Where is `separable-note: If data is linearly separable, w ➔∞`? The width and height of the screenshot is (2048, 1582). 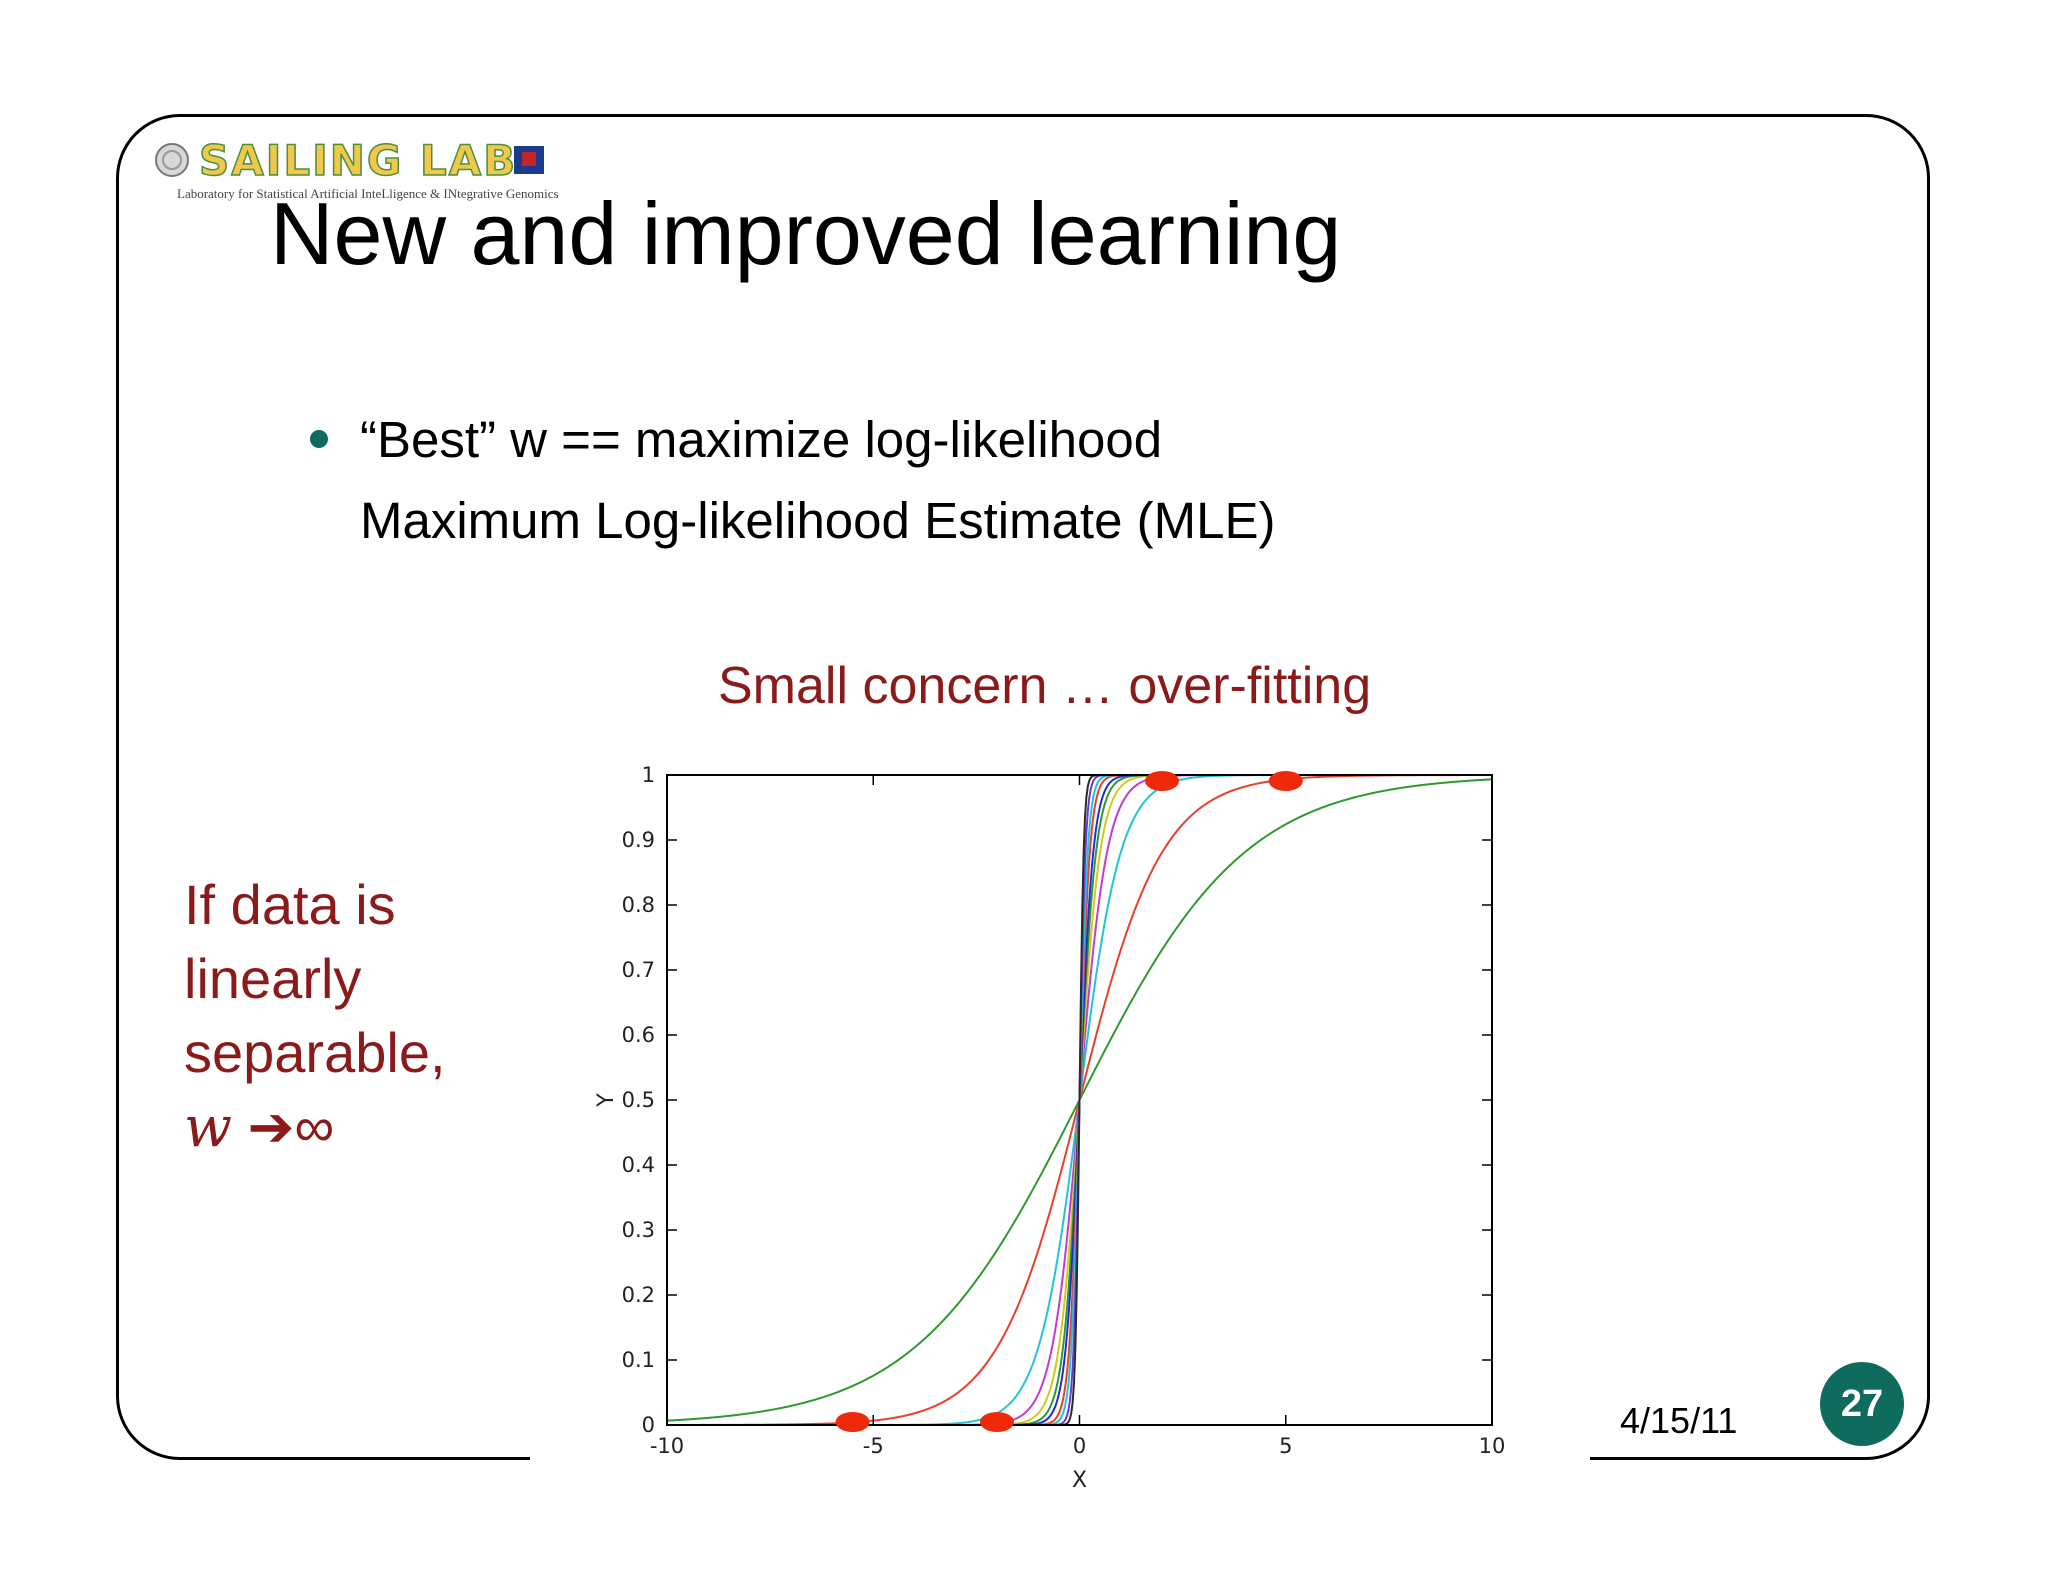 separable-note: If data is linearly separable, w ➔∞ is located at coordinates (315, 1016).